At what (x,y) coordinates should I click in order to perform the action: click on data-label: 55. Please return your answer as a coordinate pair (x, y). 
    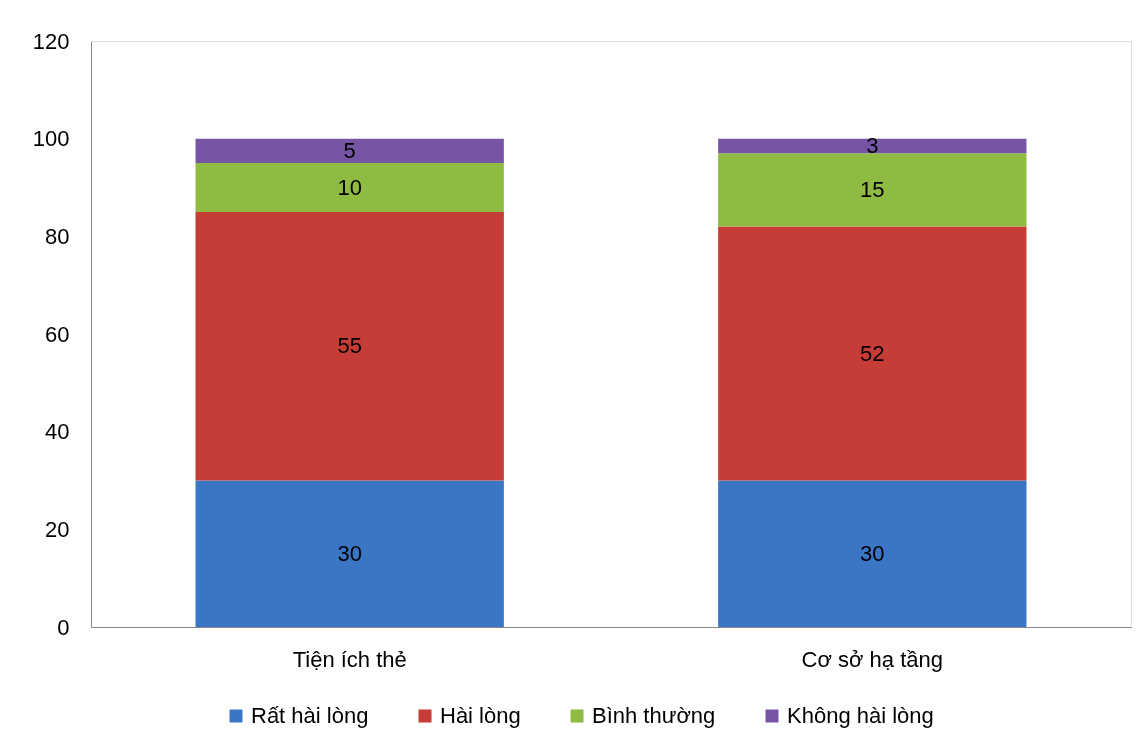
    Looking at the image, I should click on (349, 346).